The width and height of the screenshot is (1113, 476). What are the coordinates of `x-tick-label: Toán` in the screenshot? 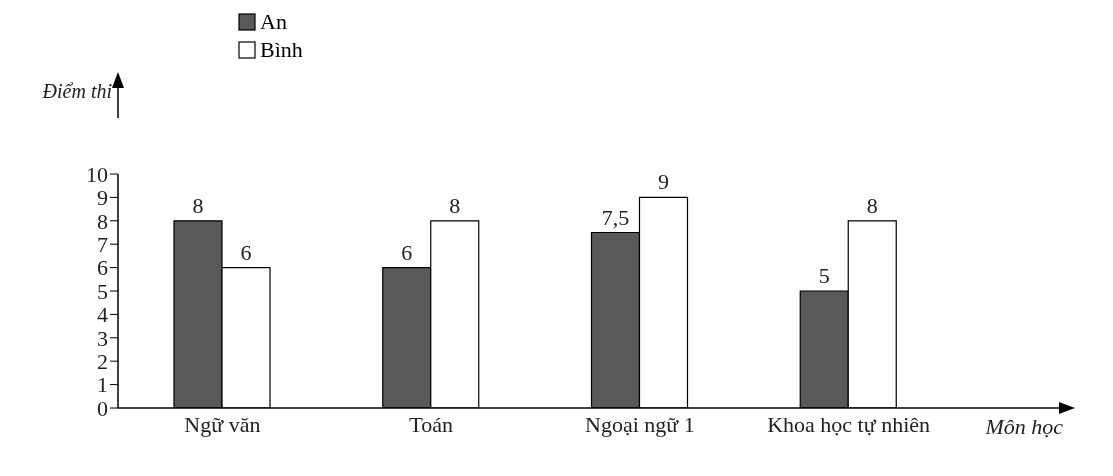 It's located at (431, 424).